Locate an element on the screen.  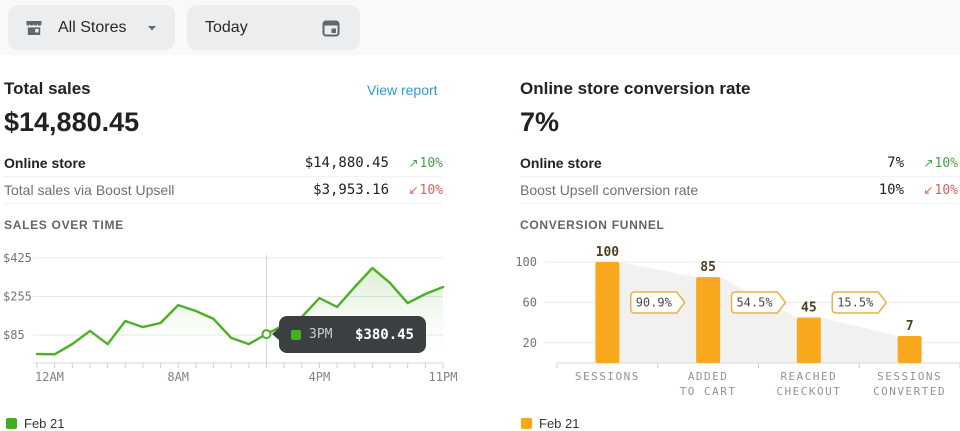
sales-chart-legend: Feb 21 is located at coordinates (35, 423).